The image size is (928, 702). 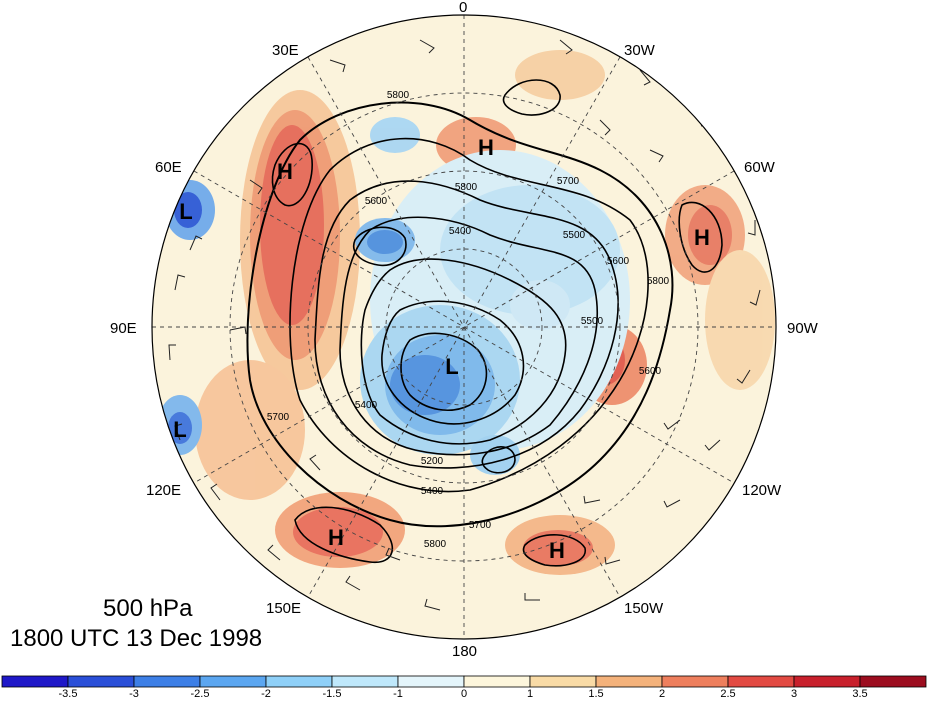 I want to click on contour-label: 5200, so click(x=432, y=461).